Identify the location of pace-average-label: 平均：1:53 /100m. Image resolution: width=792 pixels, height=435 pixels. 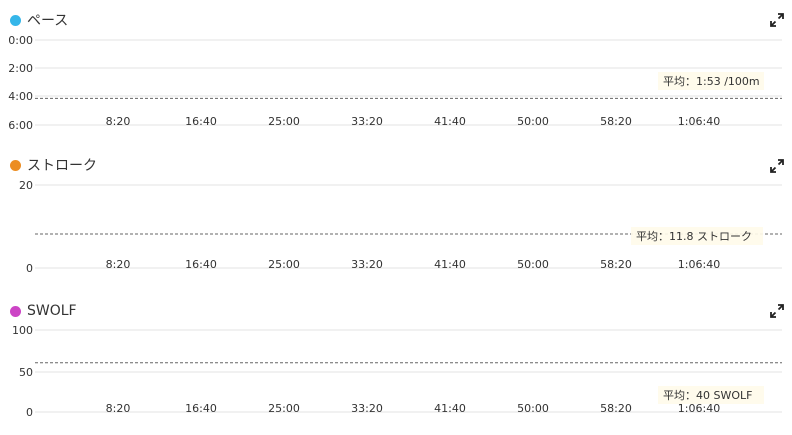
(711, 81).